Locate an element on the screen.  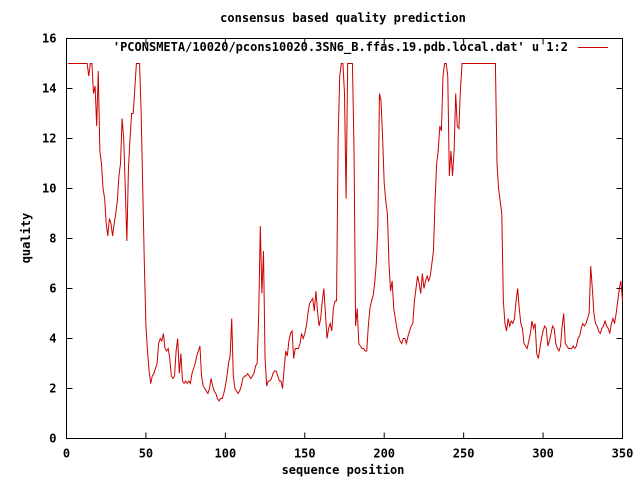
x-axis-label: sequence position is located at coordinates (343, 470).